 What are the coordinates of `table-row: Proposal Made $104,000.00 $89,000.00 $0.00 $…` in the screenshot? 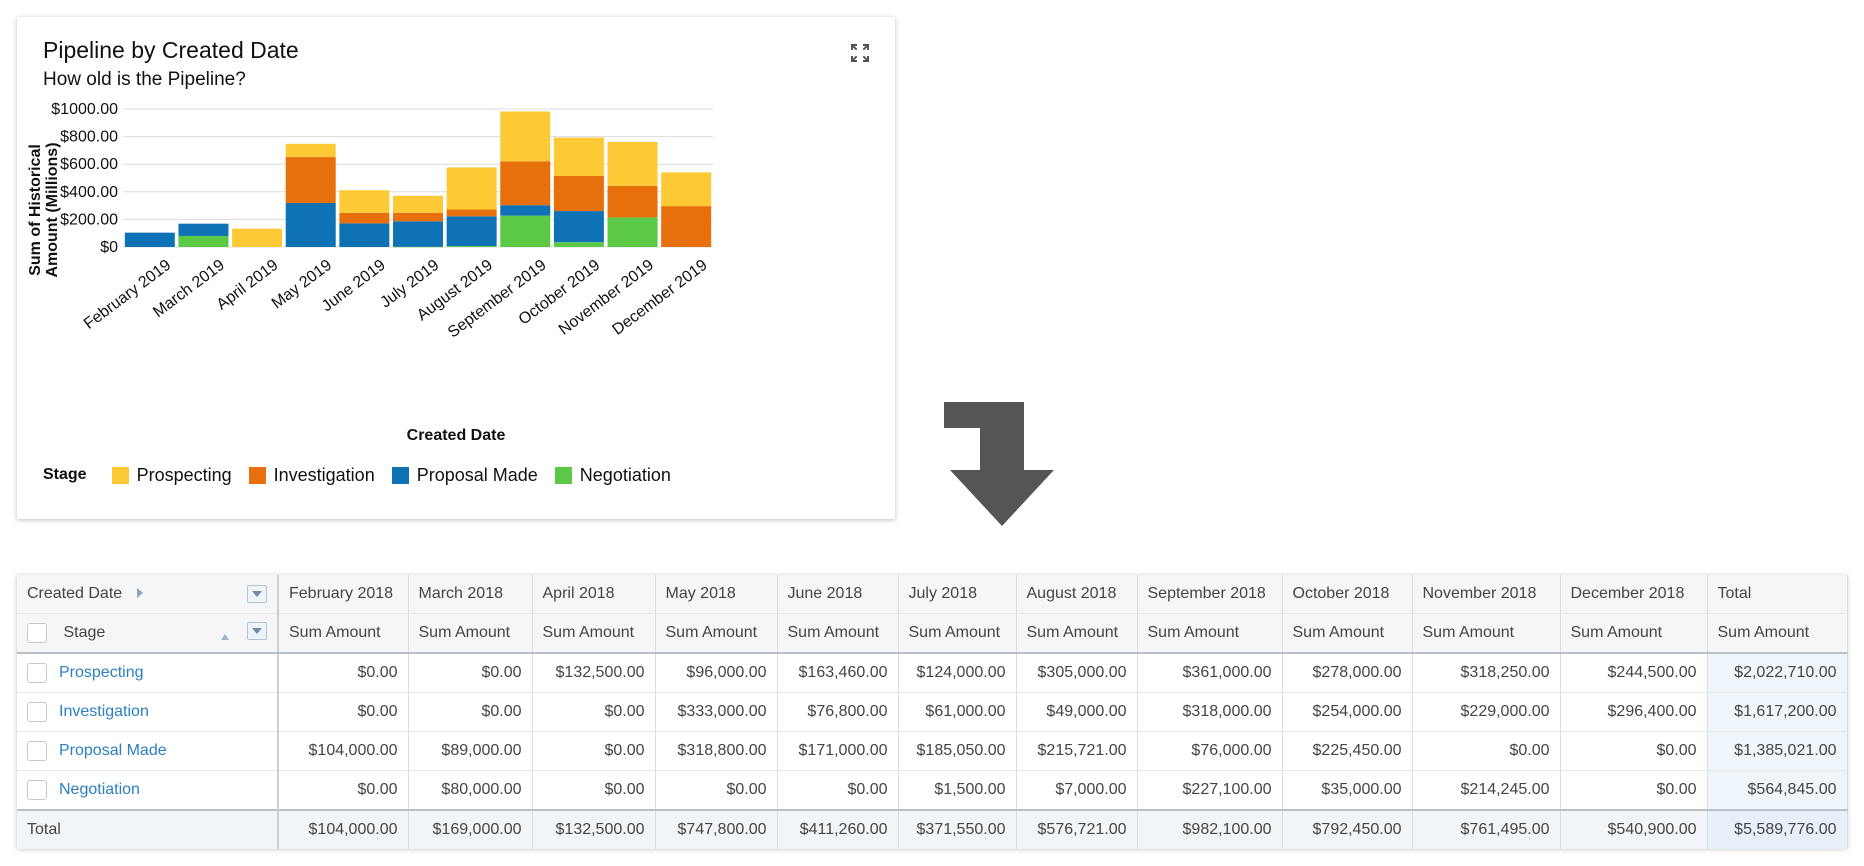 It's located at (932, 751).